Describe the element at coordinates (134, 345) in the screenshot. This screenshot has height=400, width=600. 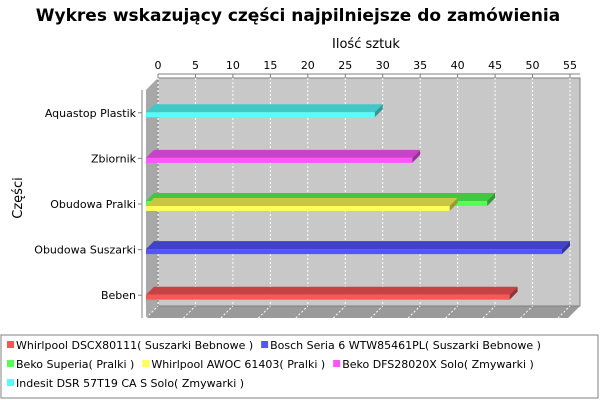
I see `legend-entry: Whirlpool DSCX80111( Suszarki Bebnowe )` at that location.